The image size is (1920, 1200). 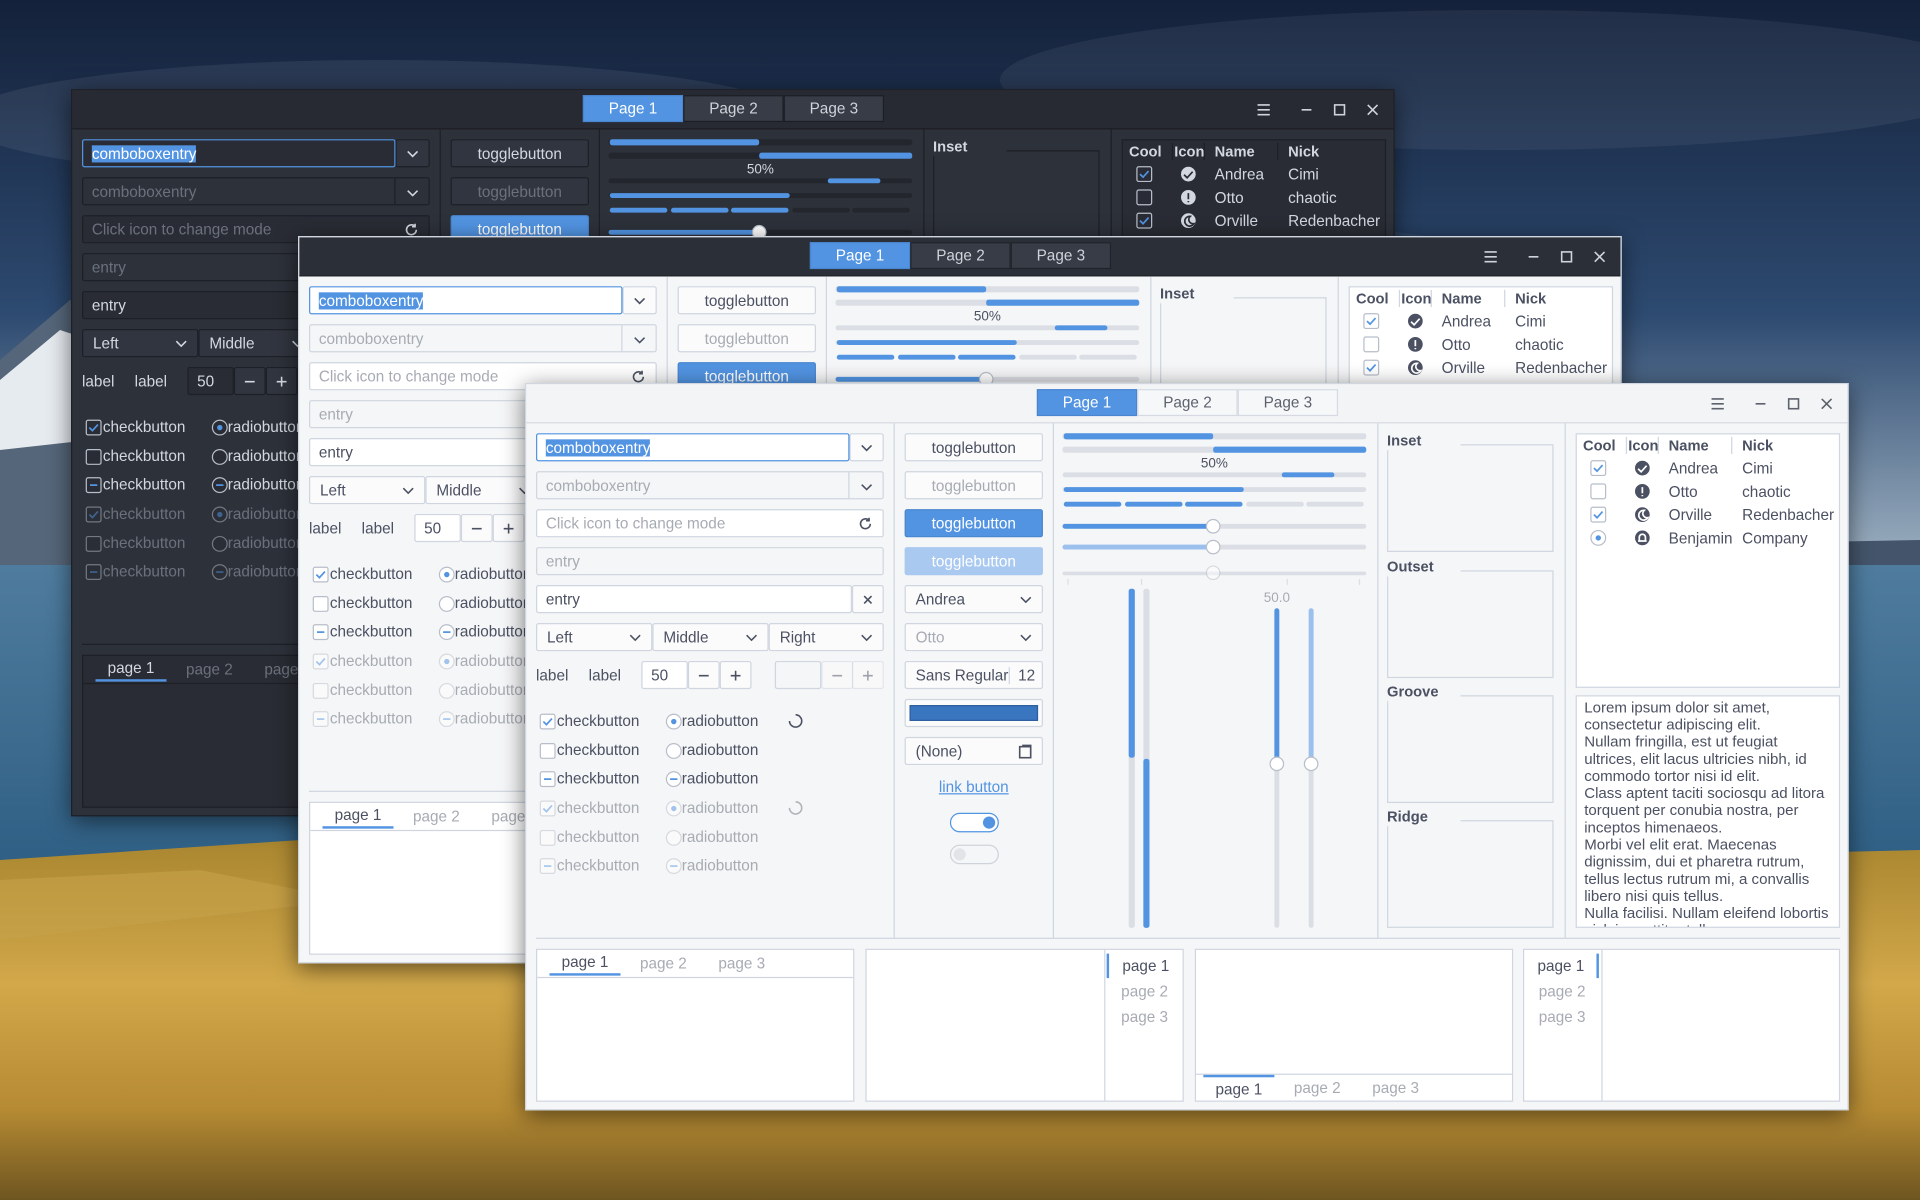 I want to click on tree-radio, so click(x=1598, y=537).